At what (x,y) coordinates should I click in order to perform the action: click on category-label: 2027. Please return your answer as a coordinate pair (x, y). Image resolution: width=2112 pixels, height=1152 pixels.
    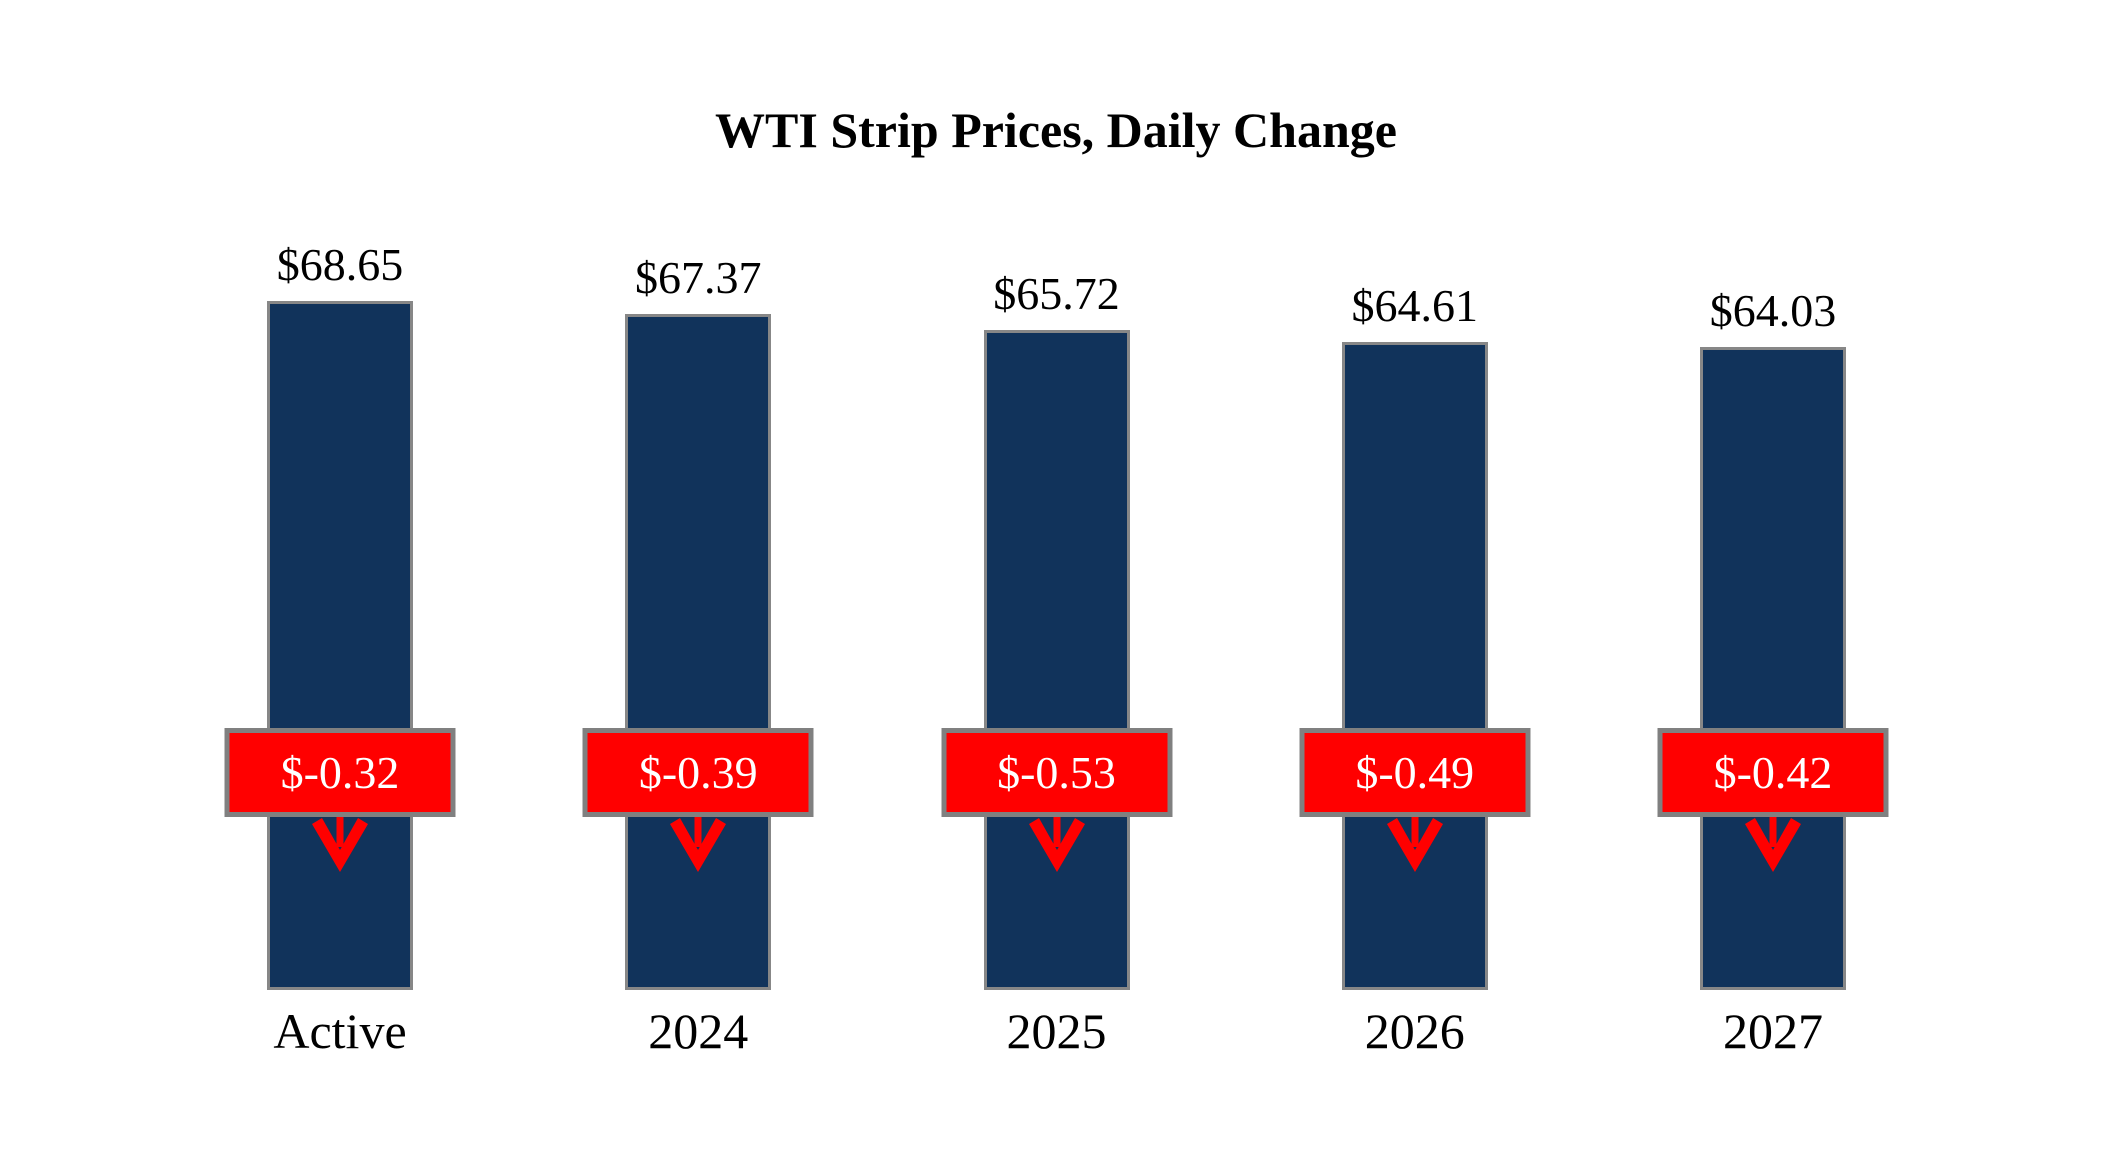
    Looking at the image, I should click on (1773, 1031).